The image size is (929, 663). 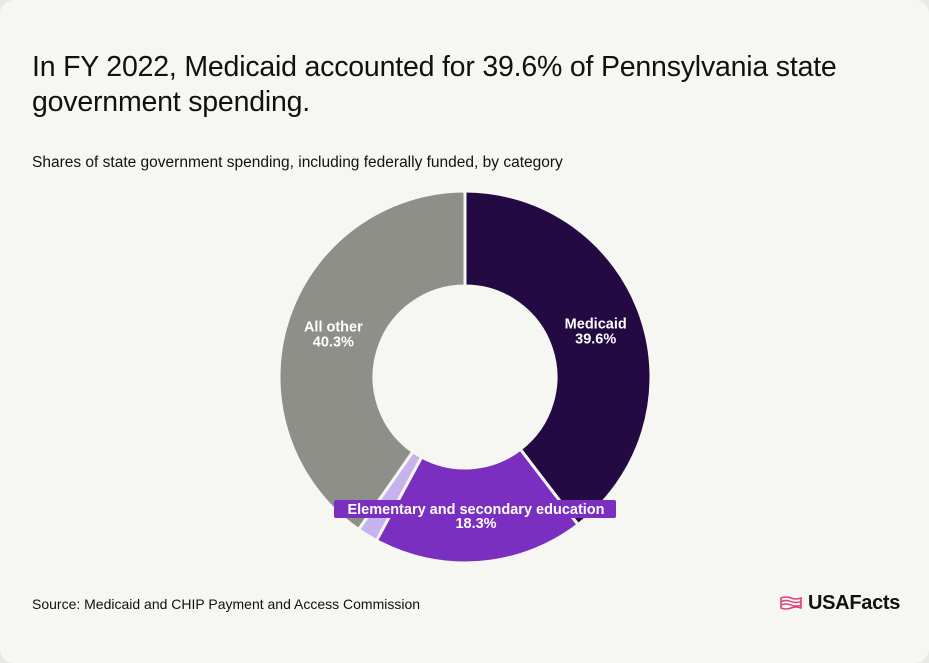 What do you see at coordinates (791, 602) in the screenshot?
I see `flag-icon` at bounding box center [791, 602].